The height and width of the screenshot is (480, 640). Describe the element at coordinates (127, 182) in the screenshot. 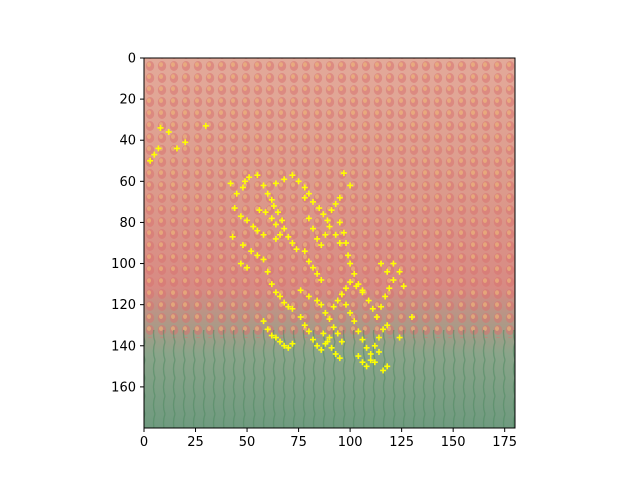

I see `y-tick-label: 60` at that location.